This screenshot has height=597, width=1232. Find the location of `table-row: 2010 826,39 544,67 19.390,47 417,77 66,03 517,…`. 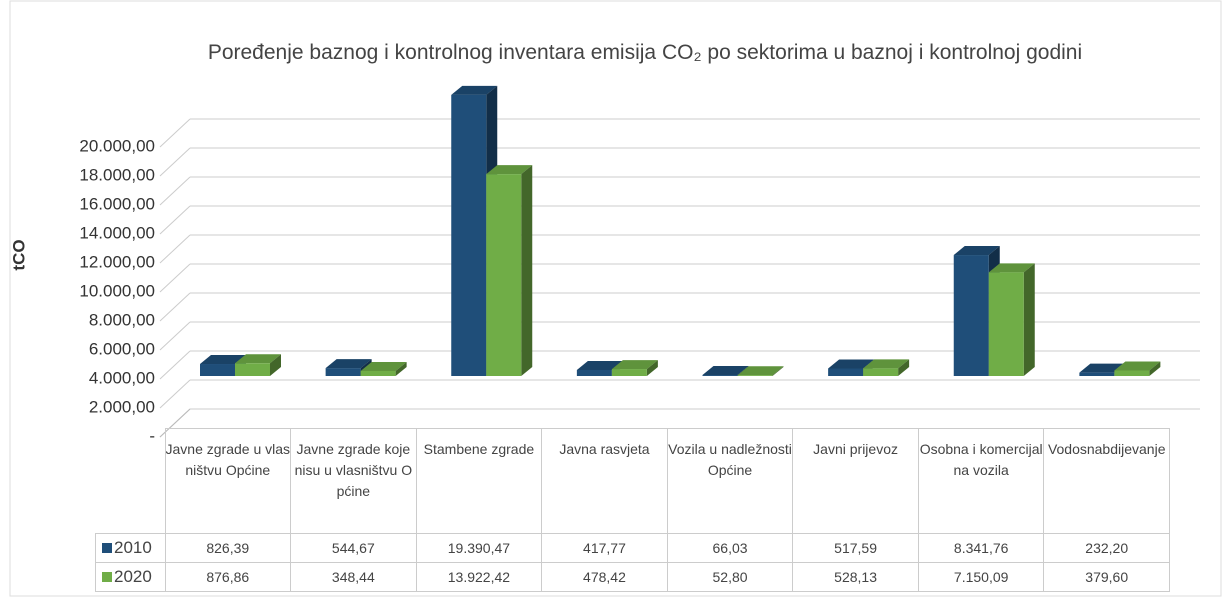

table-row: 2010 826,39 544,67 19.390,47 417,77 66,03 517,… is located at coordinates (632, 548).